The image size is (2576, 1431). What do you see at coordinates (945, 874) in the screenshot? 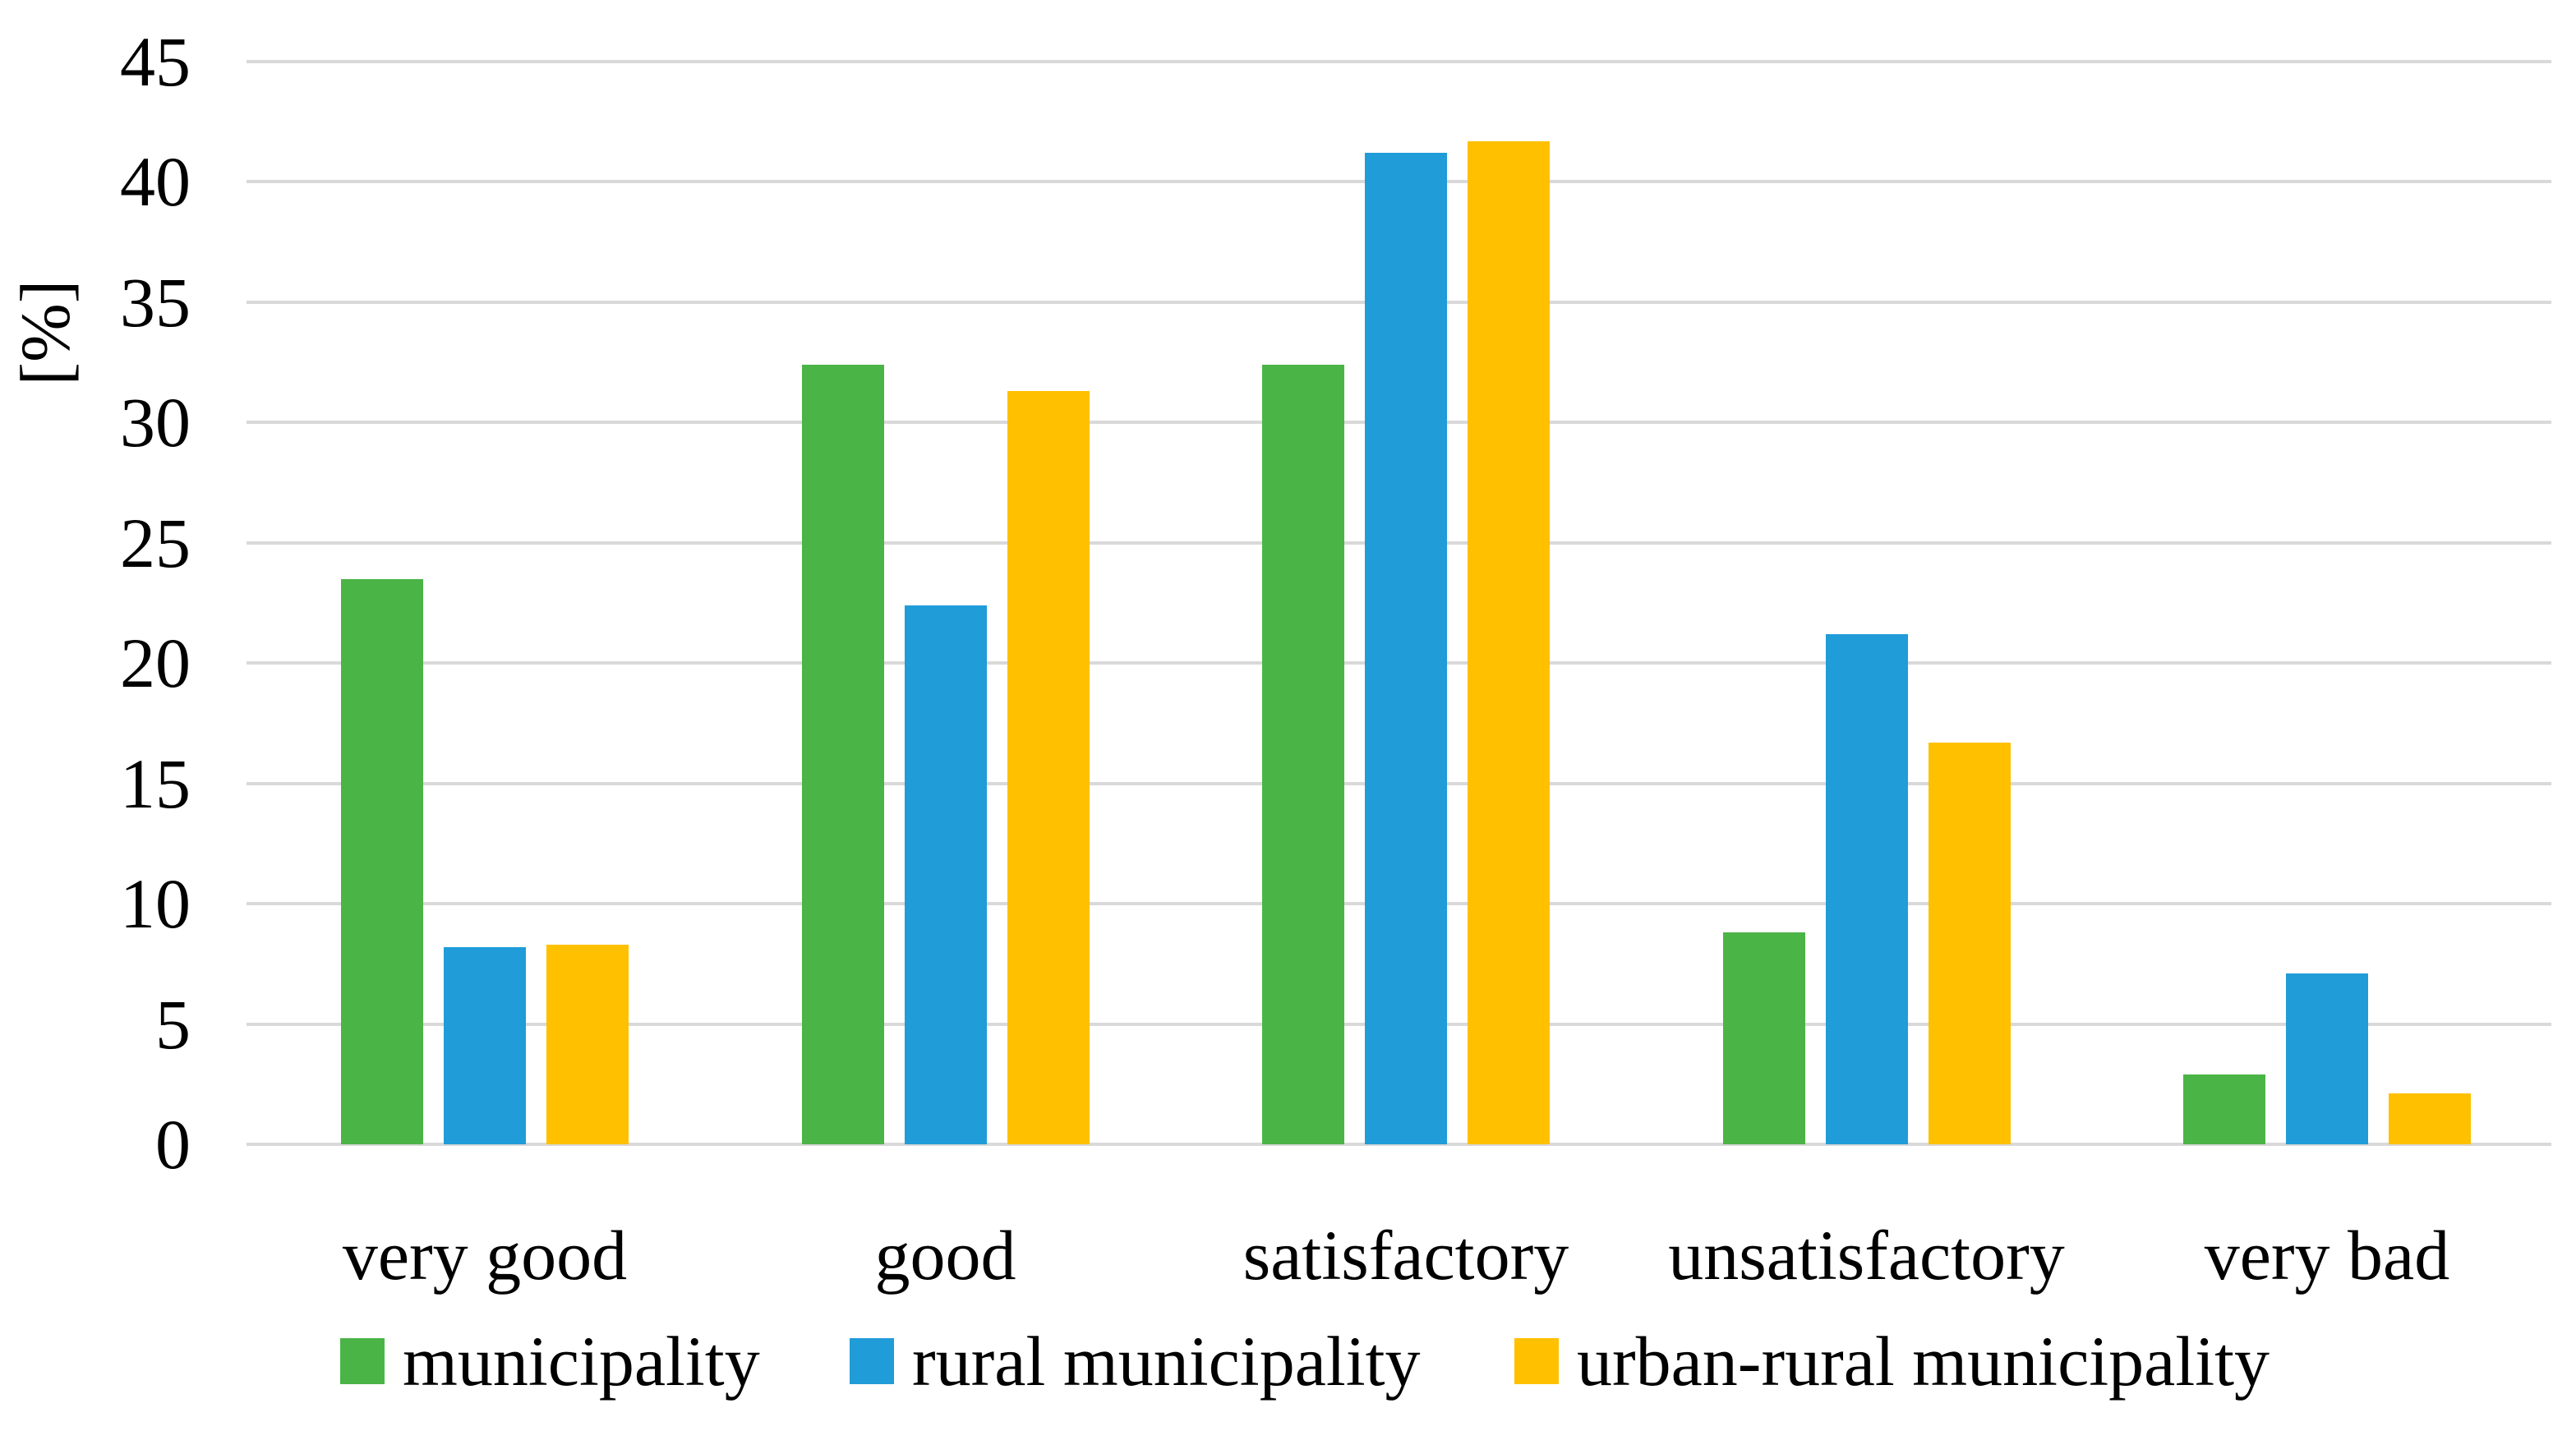
I see `bar-rural-municipality-good` at bounding box center [945, 874].